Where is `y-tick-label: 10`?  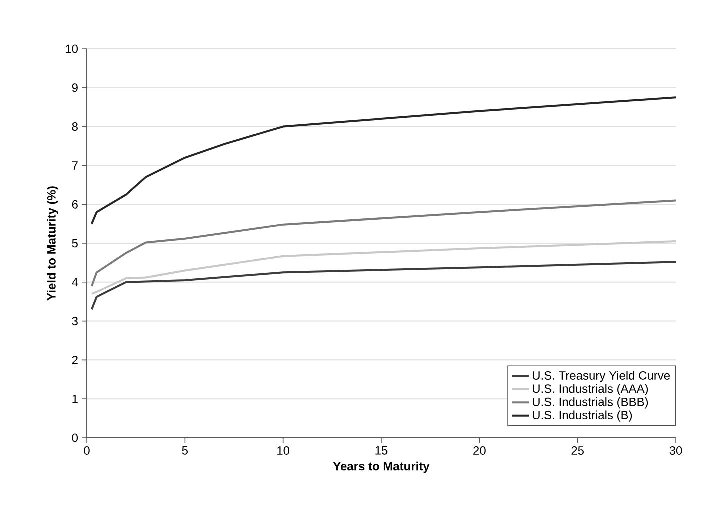
y-tick-label: 10 is located at coordinates (72, 49).